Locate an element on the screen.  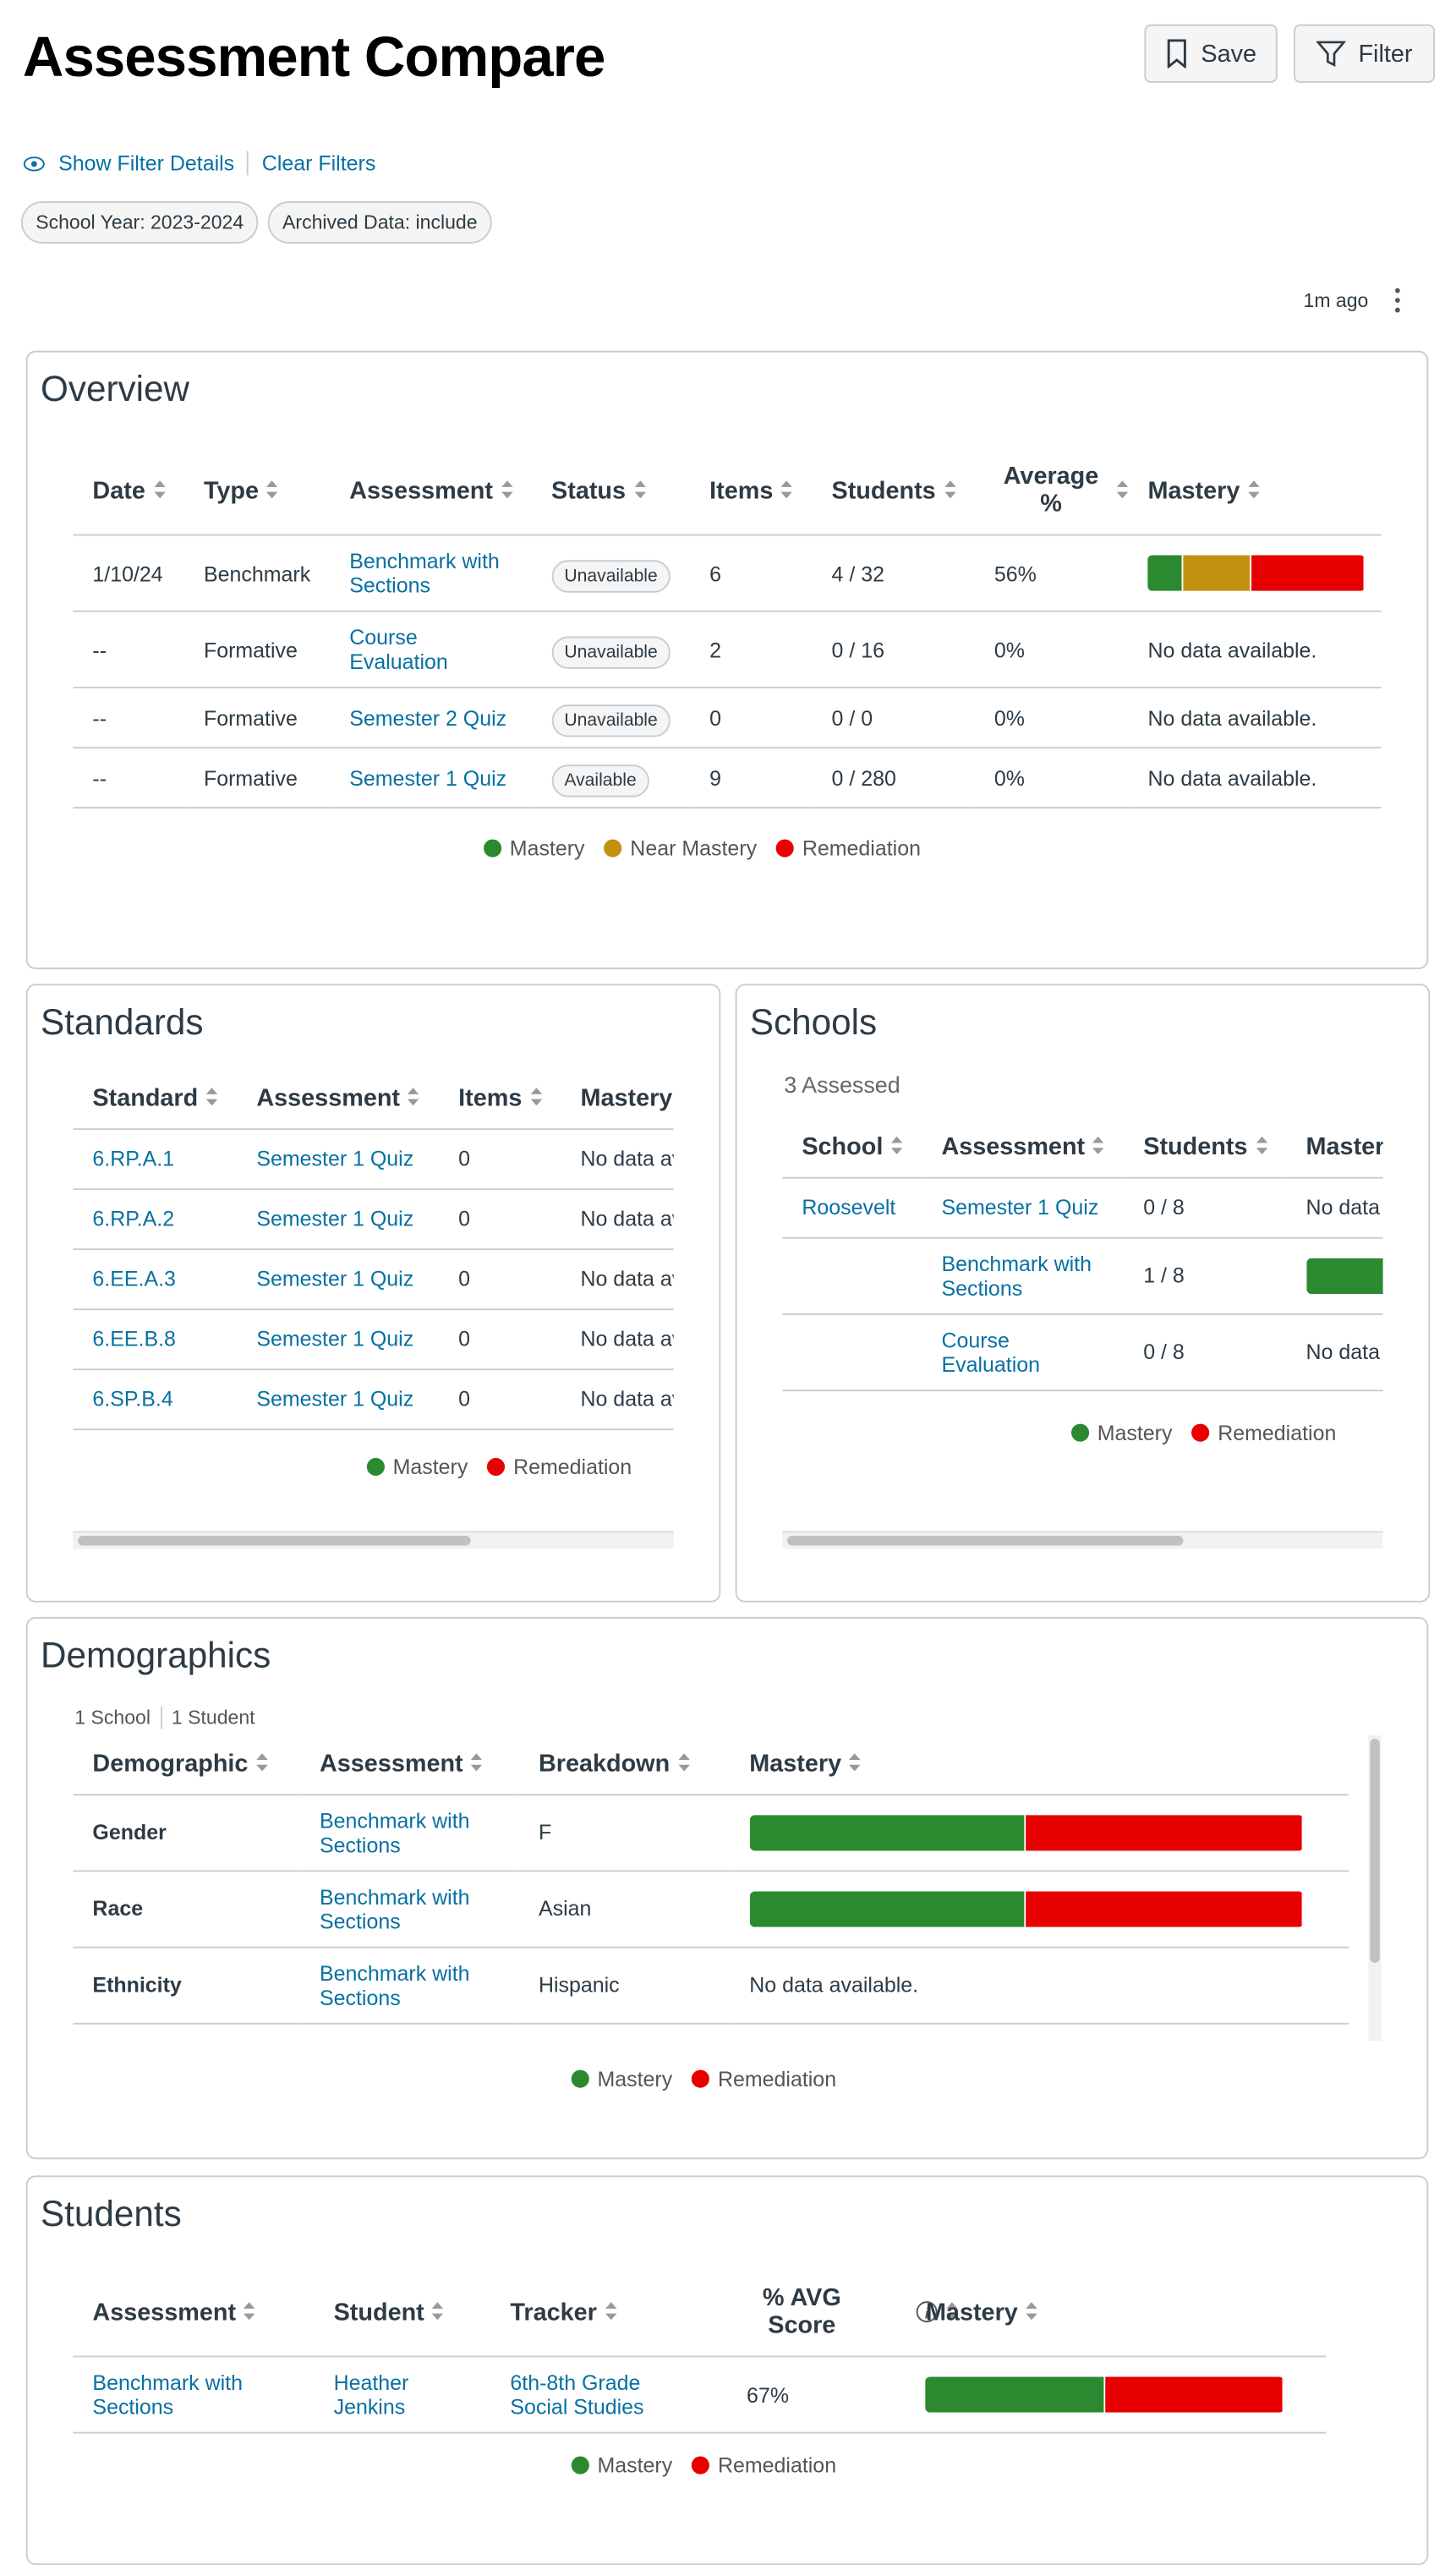
filter-chip: School Year: 2023-2024 is located at coordinates (140, 222).